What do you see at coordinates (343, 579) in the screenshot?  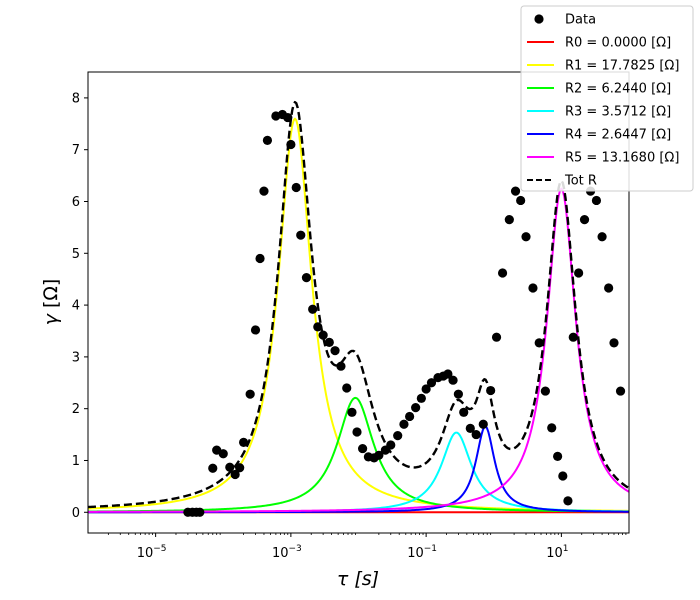 I see `x-axis-label-symbol: τ` at bounding box center [343, 579].